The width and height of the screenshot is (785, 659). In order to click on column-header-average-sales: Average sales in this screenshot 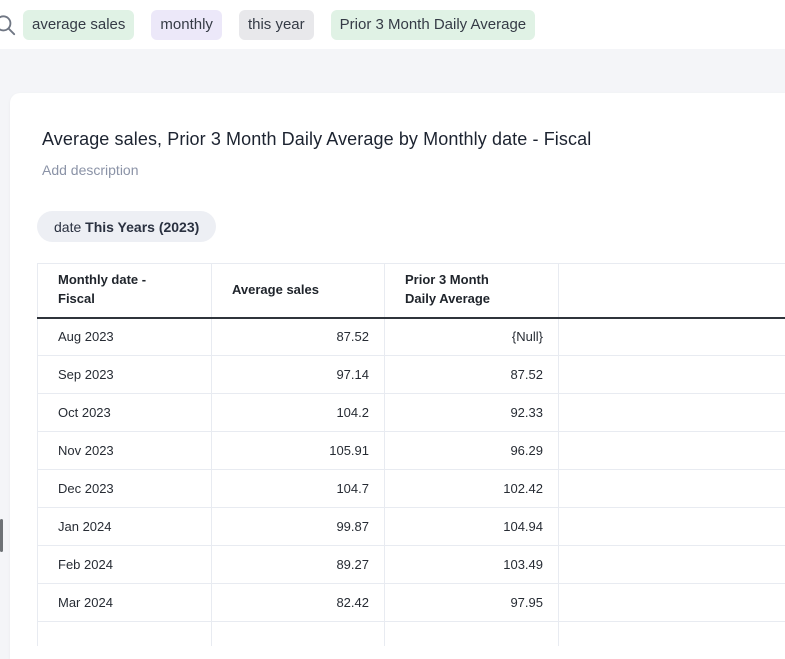, I will do `click(298, 291)`.